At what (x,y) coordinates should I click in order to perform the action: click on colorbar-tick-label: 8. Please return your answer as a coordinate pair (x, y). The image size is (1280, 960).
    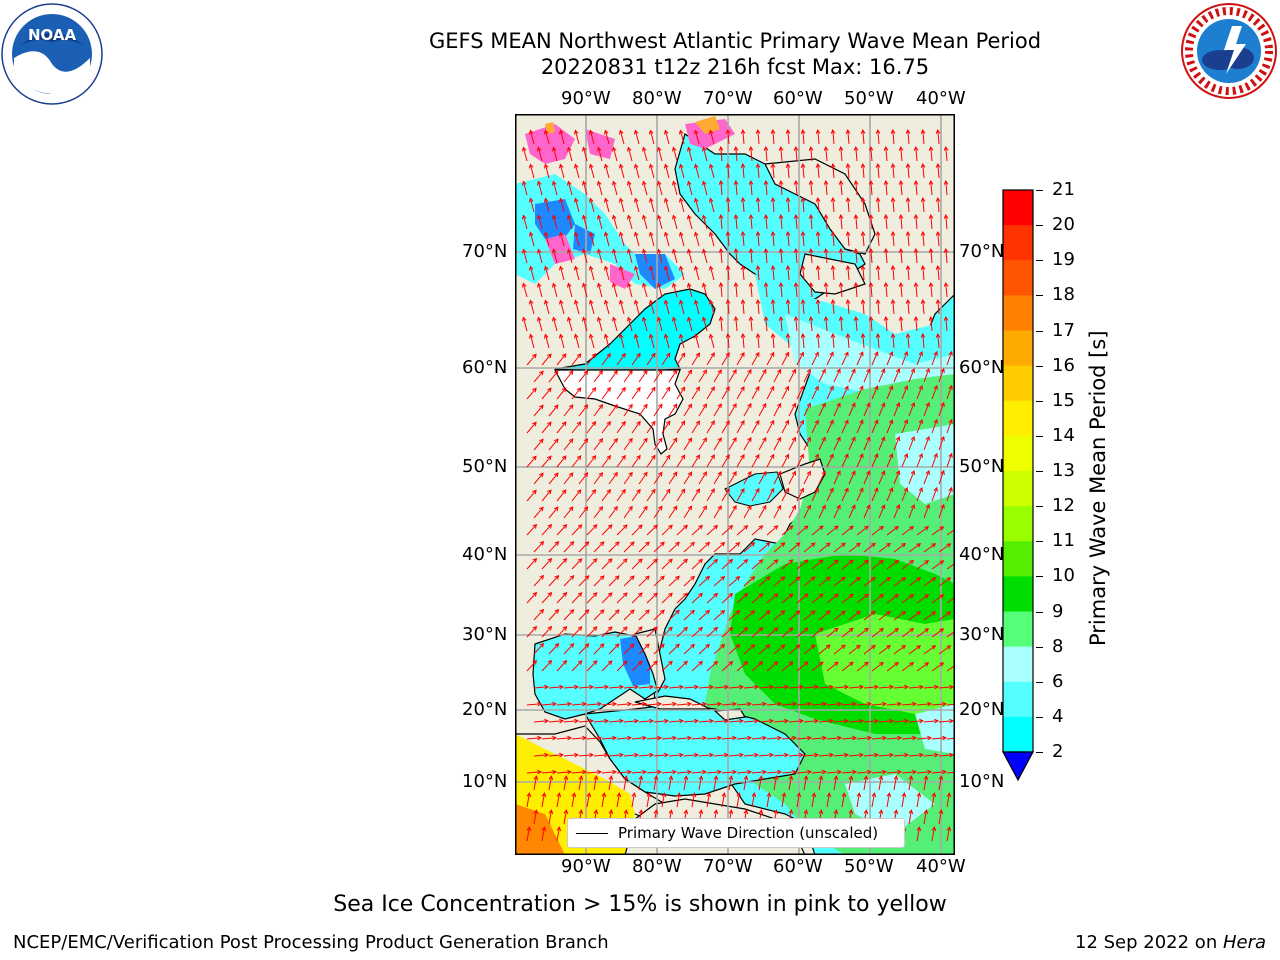
    Looking at the image, I should click on (1058, 646).